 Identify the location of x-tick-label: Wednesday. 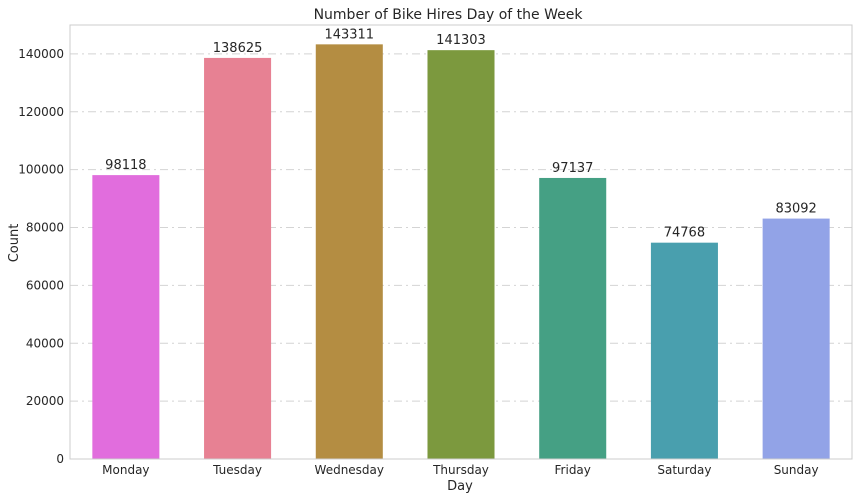
(349, 470).